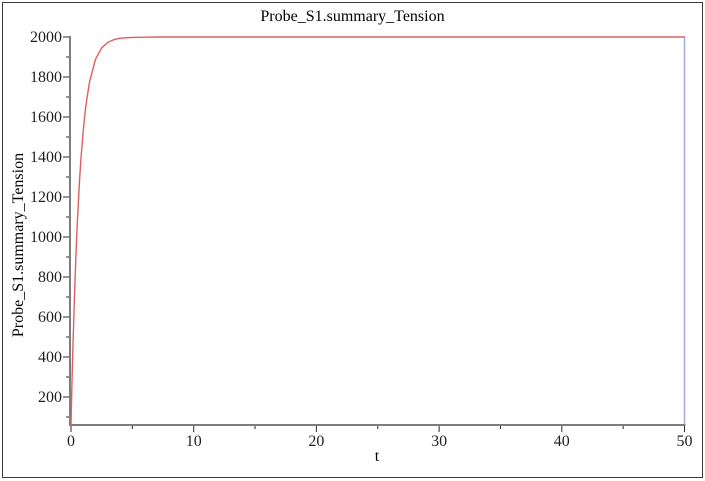 The width and height of the screenshot is (705, 481). Describe the element at coordinates (685, 441) in the screenshot. I see `x-tick-label: 50` at that location.